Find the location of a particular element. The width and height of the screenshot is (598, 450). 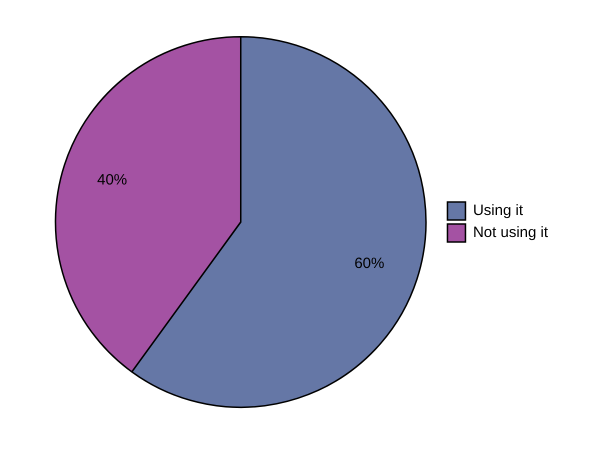

data-label: 60% is located at coordinates (369, 263).